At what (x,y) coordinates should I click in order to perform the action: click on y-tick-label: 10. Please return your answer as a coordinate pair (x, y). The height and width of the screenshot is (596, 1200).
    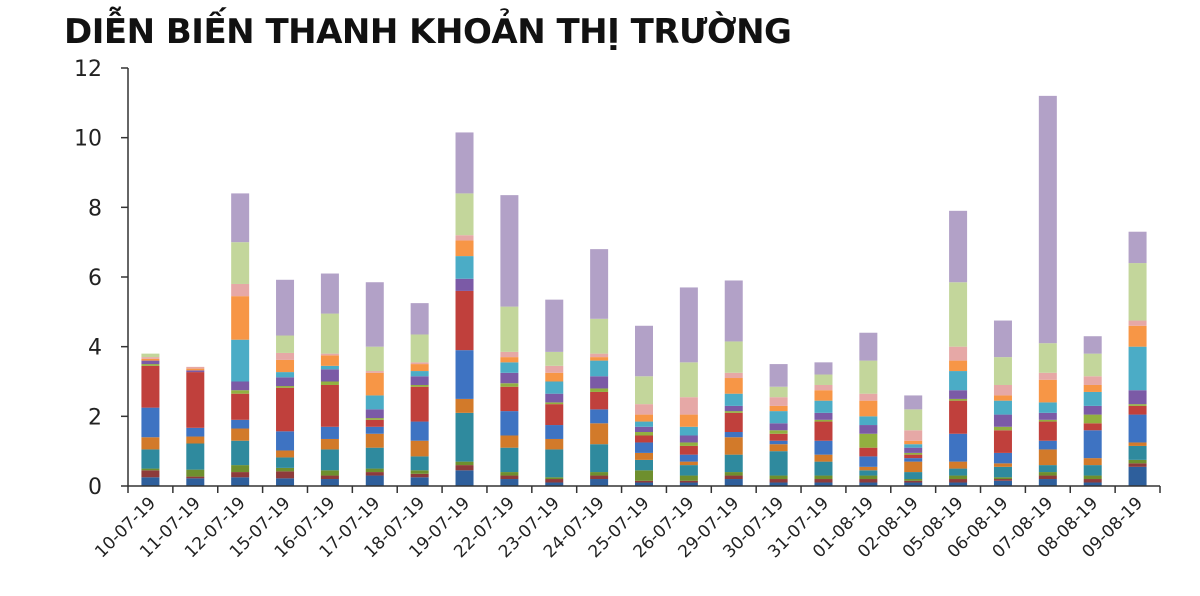
    Looking at the image, I should click on (88, 139).